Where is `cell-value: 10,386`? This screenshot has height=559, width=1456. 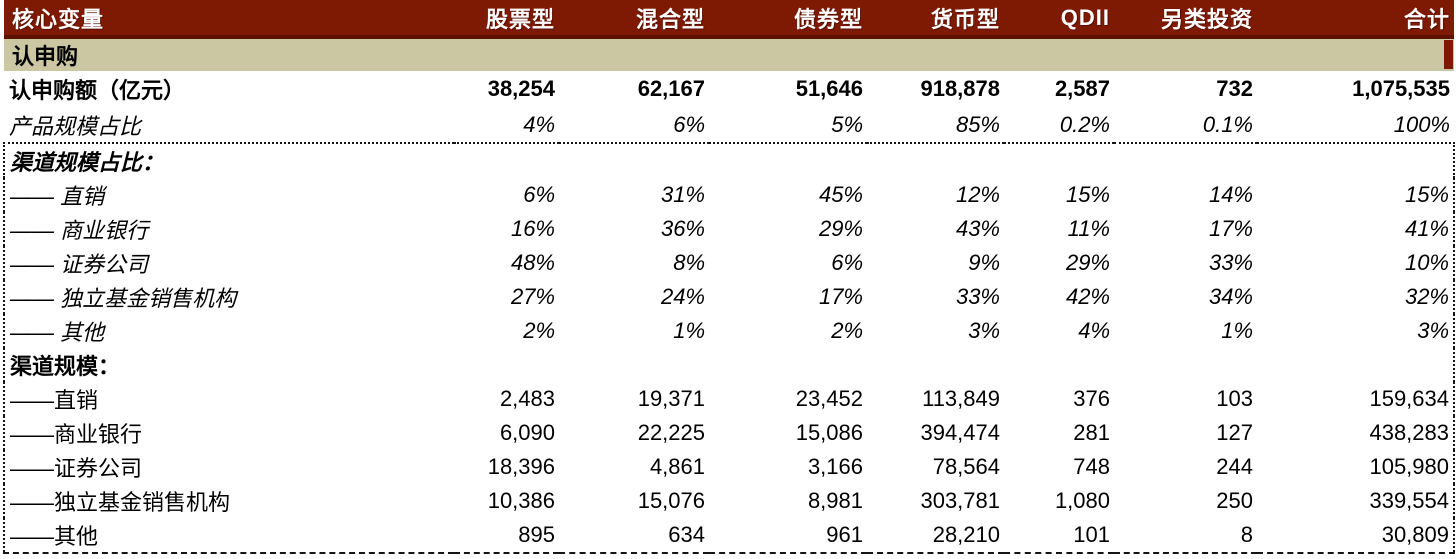
cell-value: 10,386 is located at coordinates (521, 500).